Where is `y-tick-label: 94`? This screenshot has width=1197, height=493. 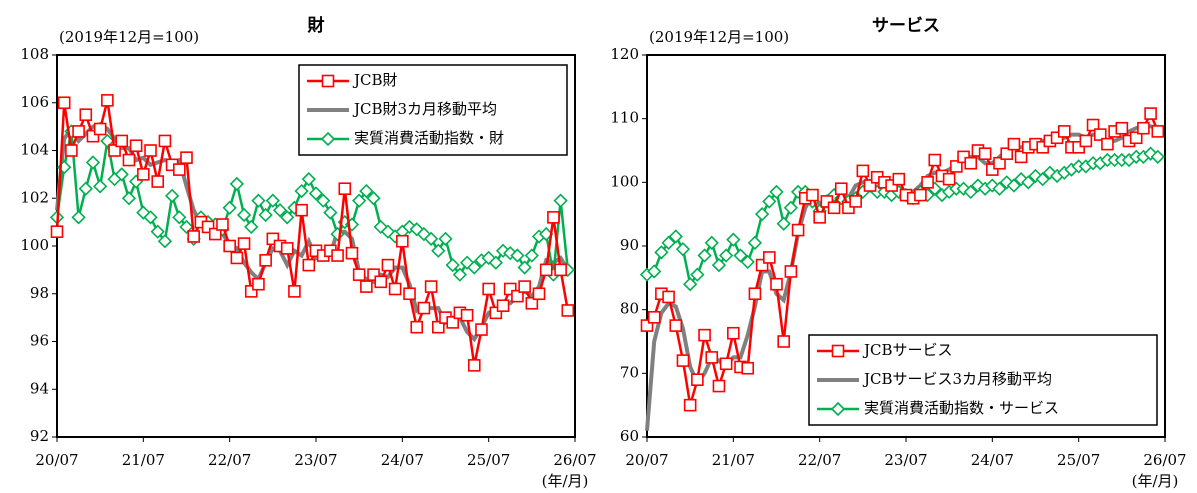 y-tick-label: 94 is located at coordinates (39, 388).